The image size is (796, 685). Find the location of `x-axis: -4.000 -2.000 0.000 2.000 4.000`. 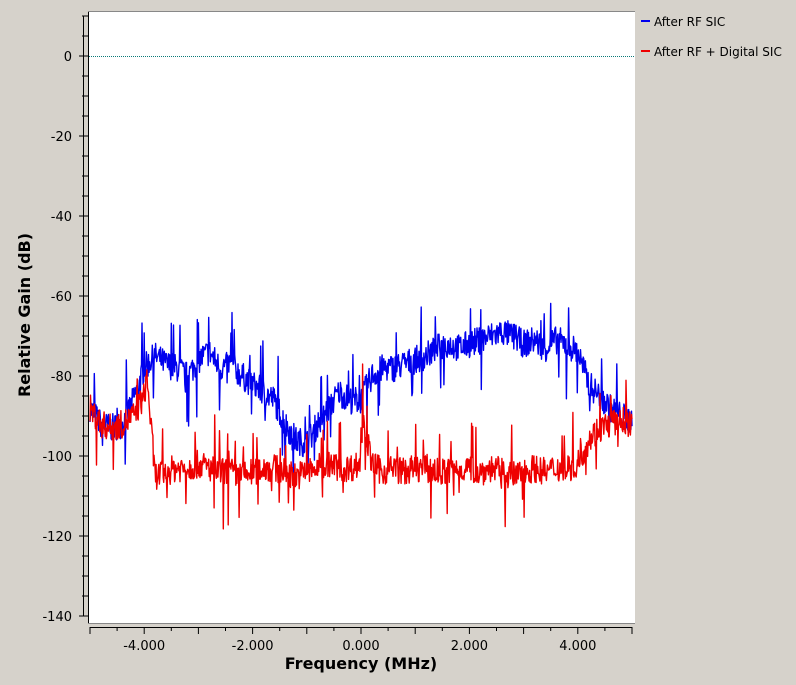

x-axis: -4.000 -2.000 0.000 2.000 4.000 is located at coordinates (361, 640).